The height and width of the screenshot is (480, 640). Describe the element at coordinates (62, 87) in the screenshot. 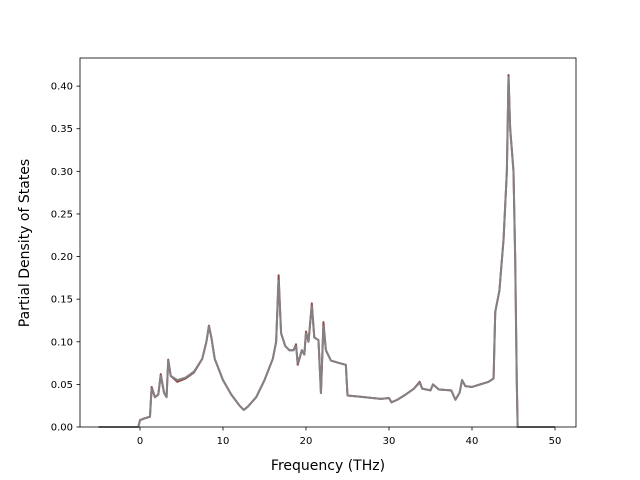

I see `y-tick-label: 0.40` at that location.